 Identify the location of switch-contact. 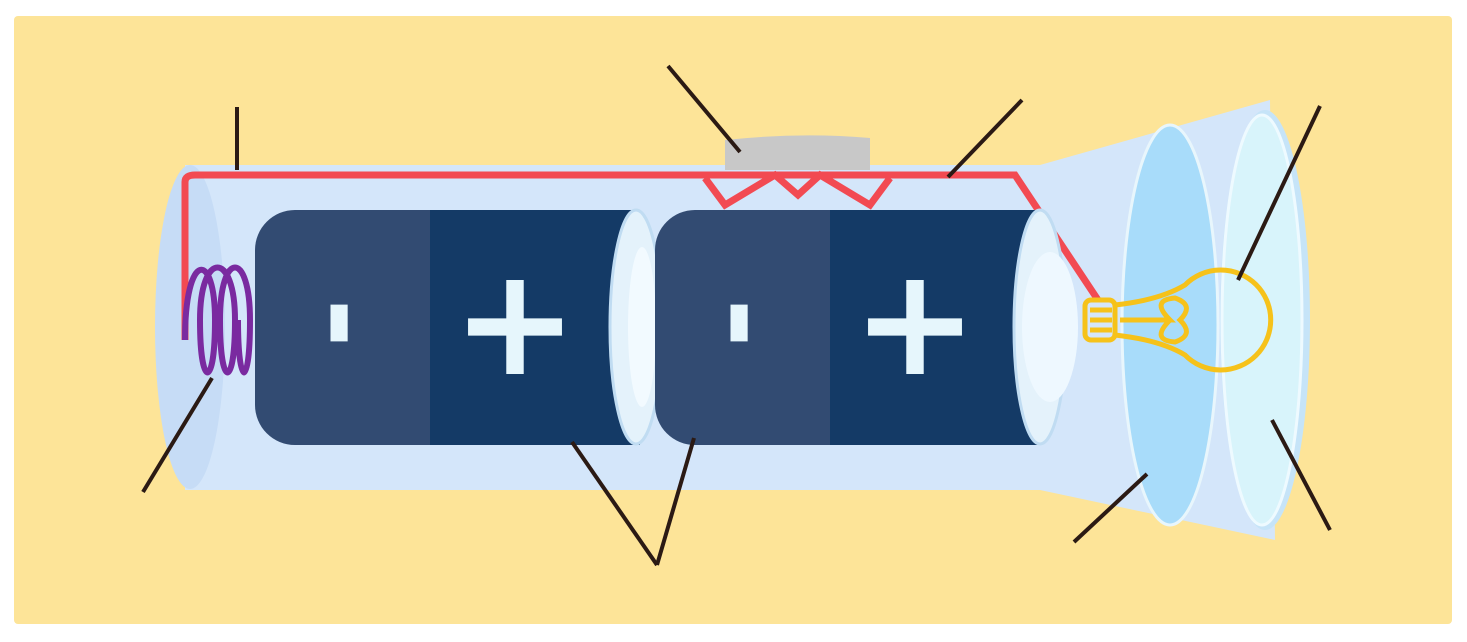
(797, 190).